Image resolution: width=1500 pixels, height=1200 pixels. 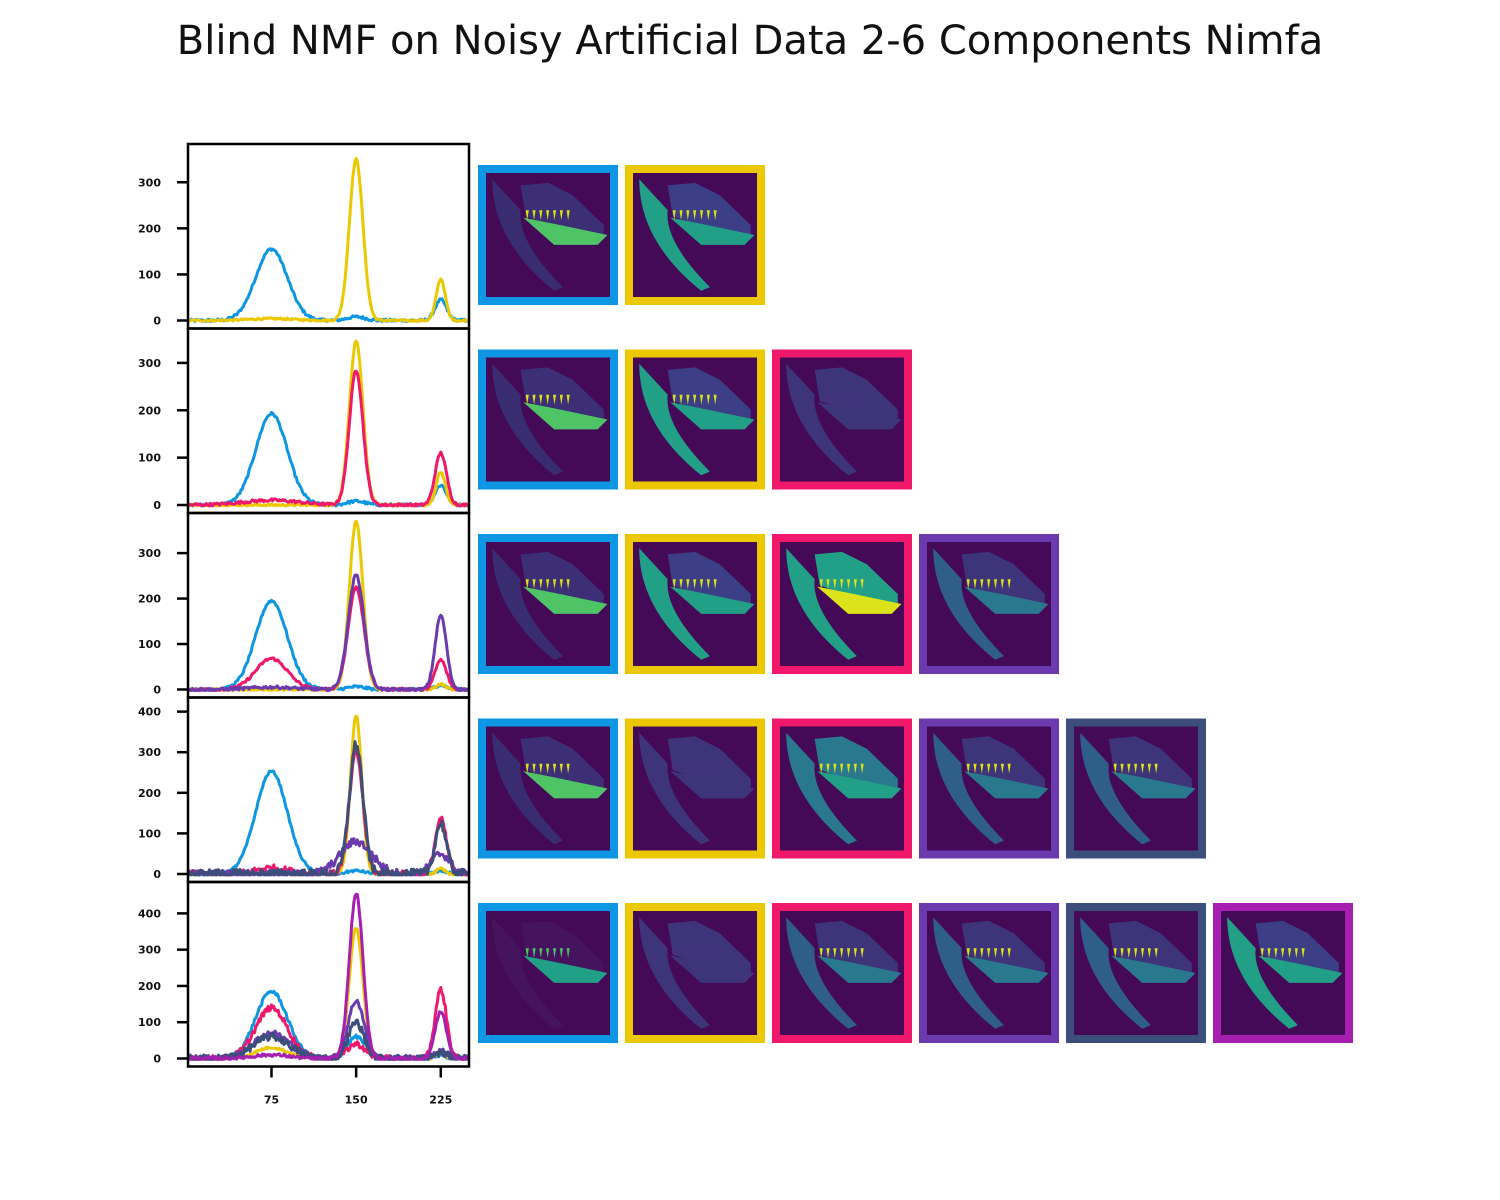 I want to click on panel-5-components: 0 100 200 300 400, so click(x=672, y=790).